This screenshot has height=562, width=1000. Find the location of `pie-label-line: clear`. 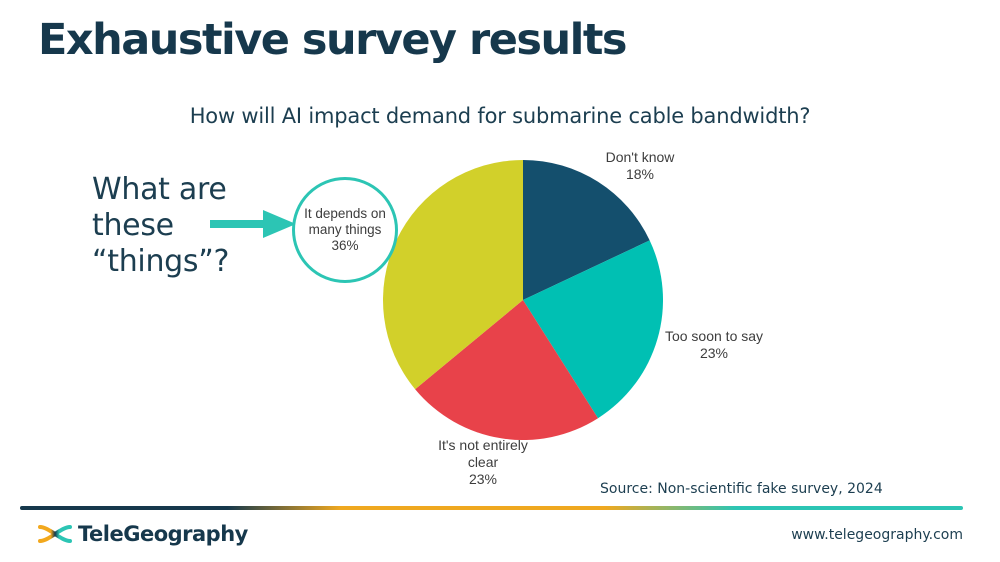

pie-label-line: clear is located at coordinates (483, 462).